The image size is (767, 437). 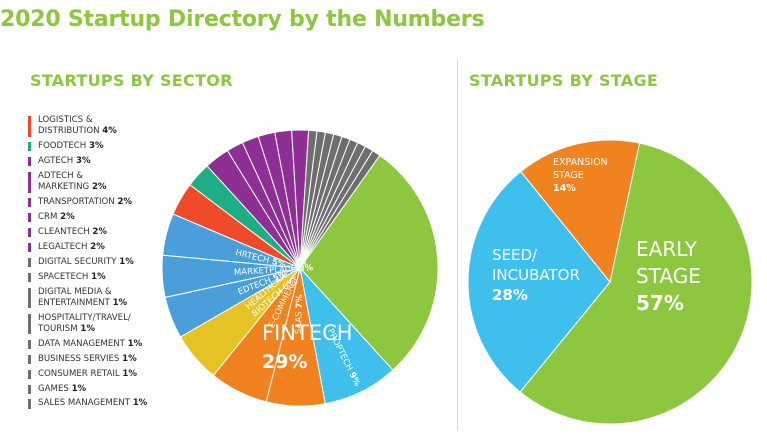 What do you see at coordinates (457, 245) in the screenshot?
I see `section-divider` at bounding box center [457, 245].